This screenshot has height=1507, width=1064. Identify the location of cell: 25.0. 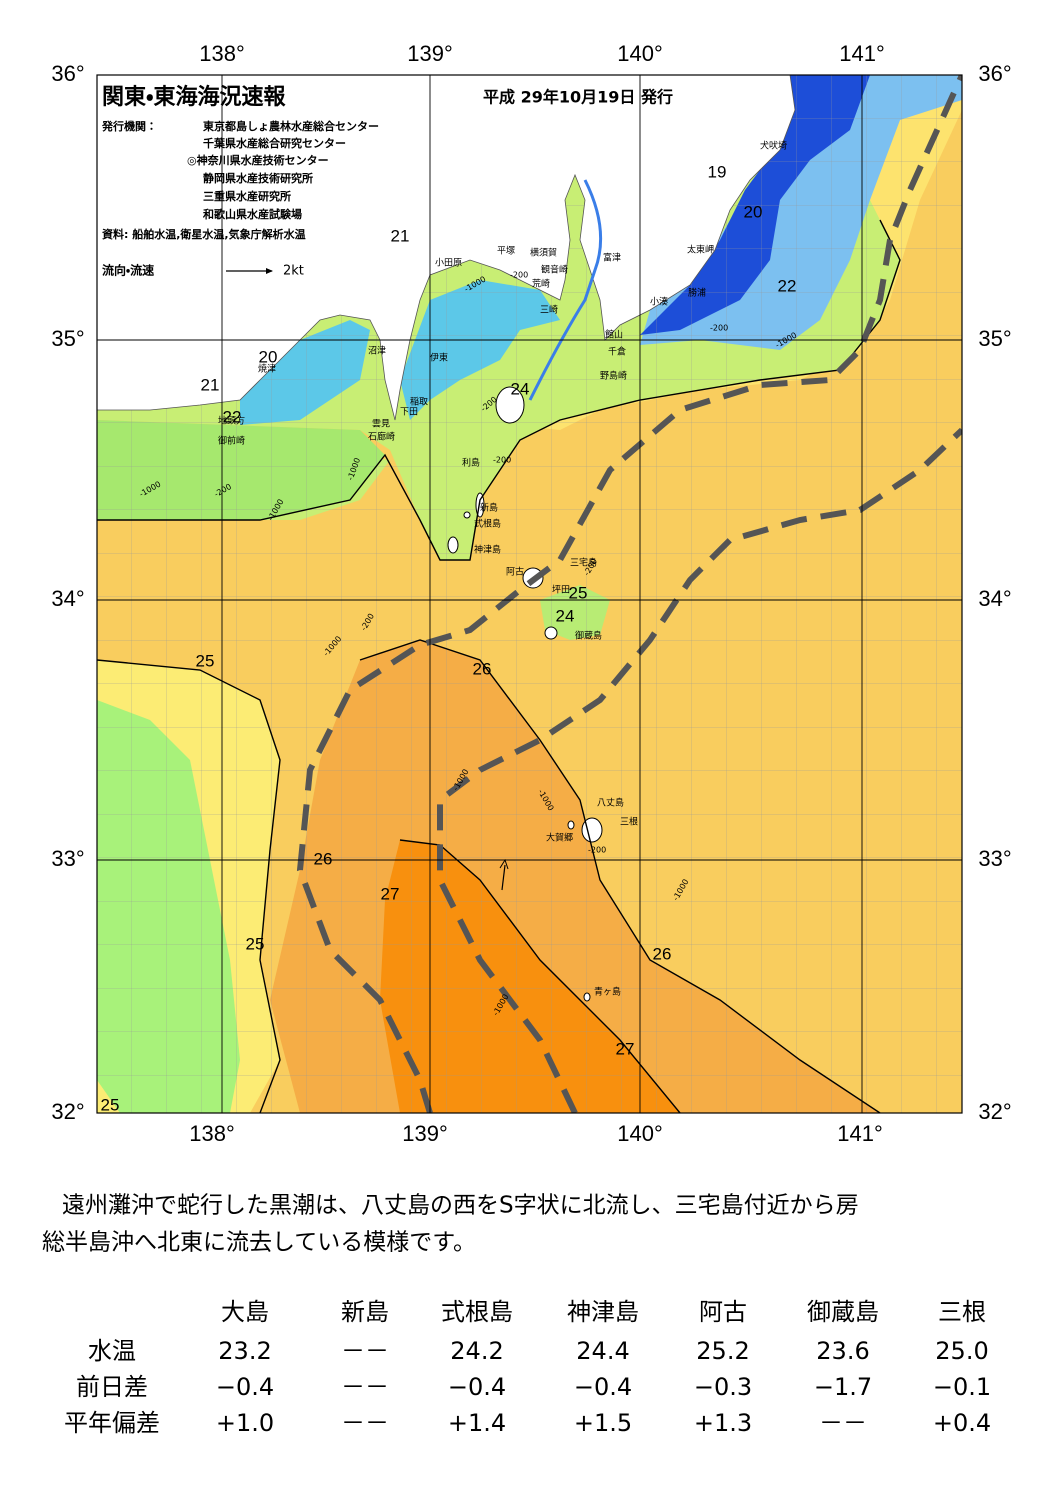
(961, 1351).